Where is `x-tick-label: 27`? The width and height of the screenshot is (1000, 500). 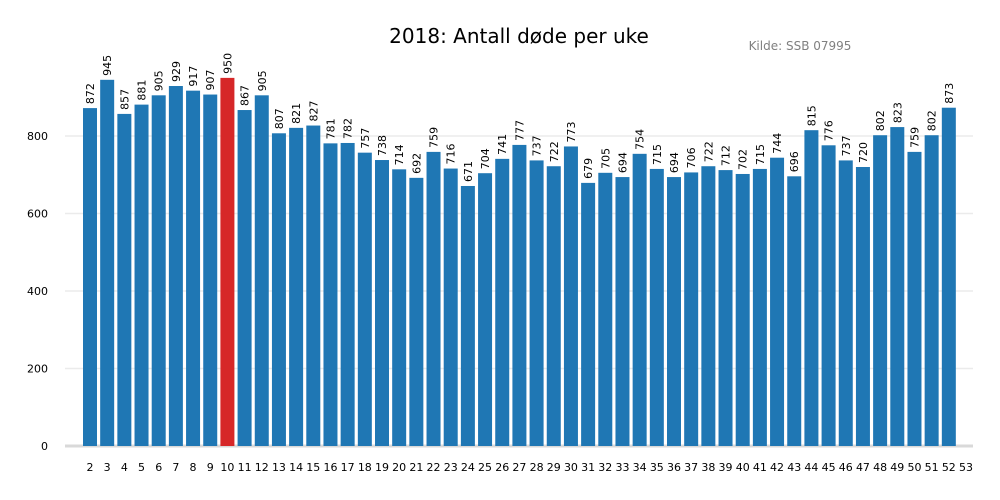
x-tick-label: 27 is located at coordinates (519, 467).